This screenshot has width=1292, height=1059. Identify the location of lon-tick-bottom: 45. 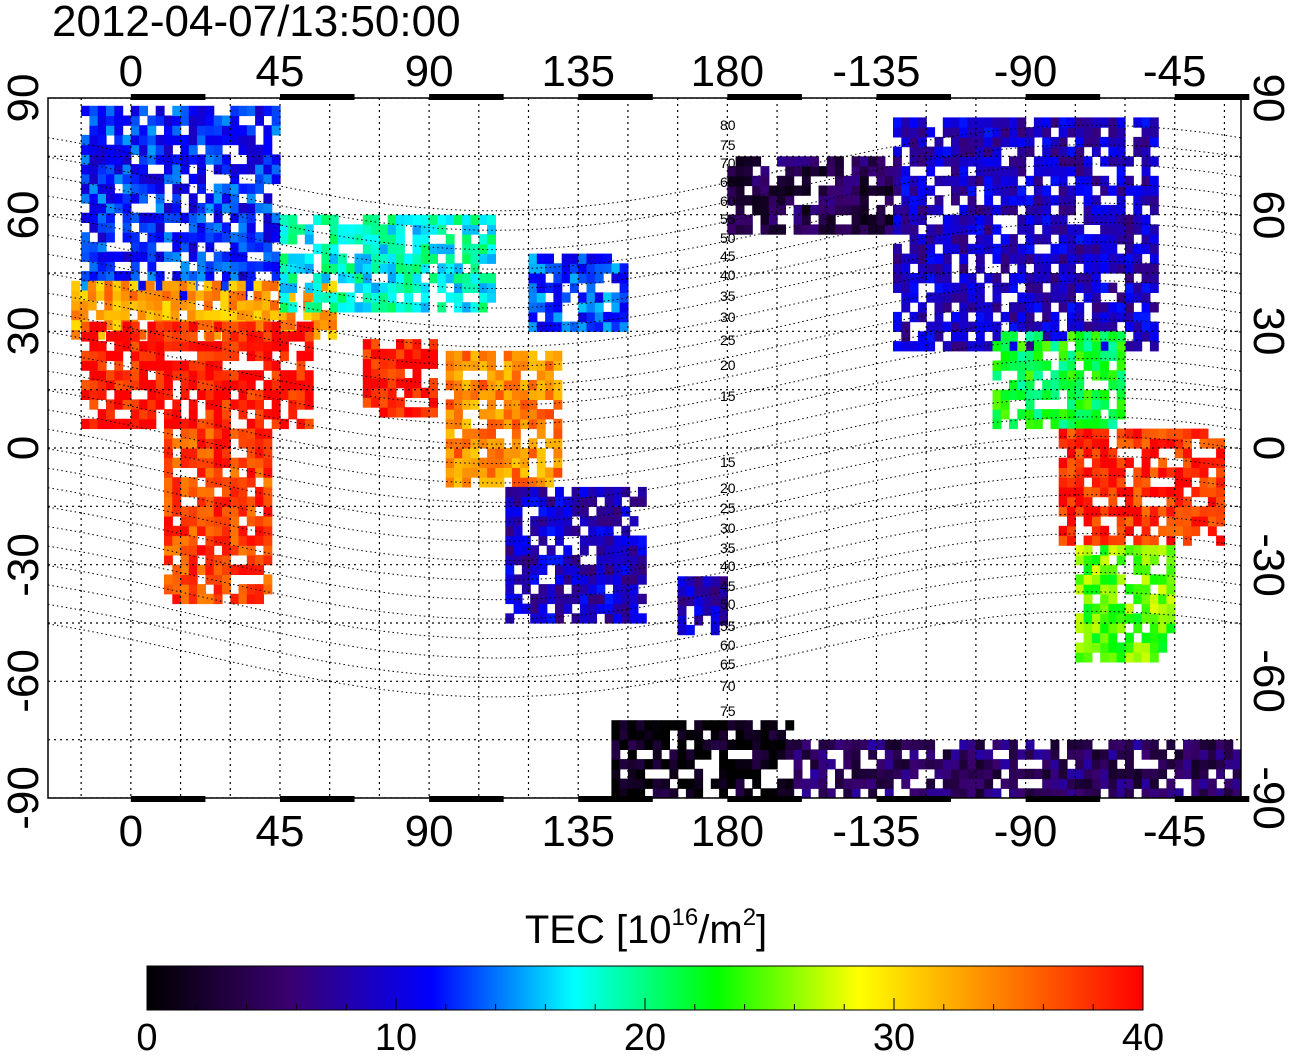
(280, 831).